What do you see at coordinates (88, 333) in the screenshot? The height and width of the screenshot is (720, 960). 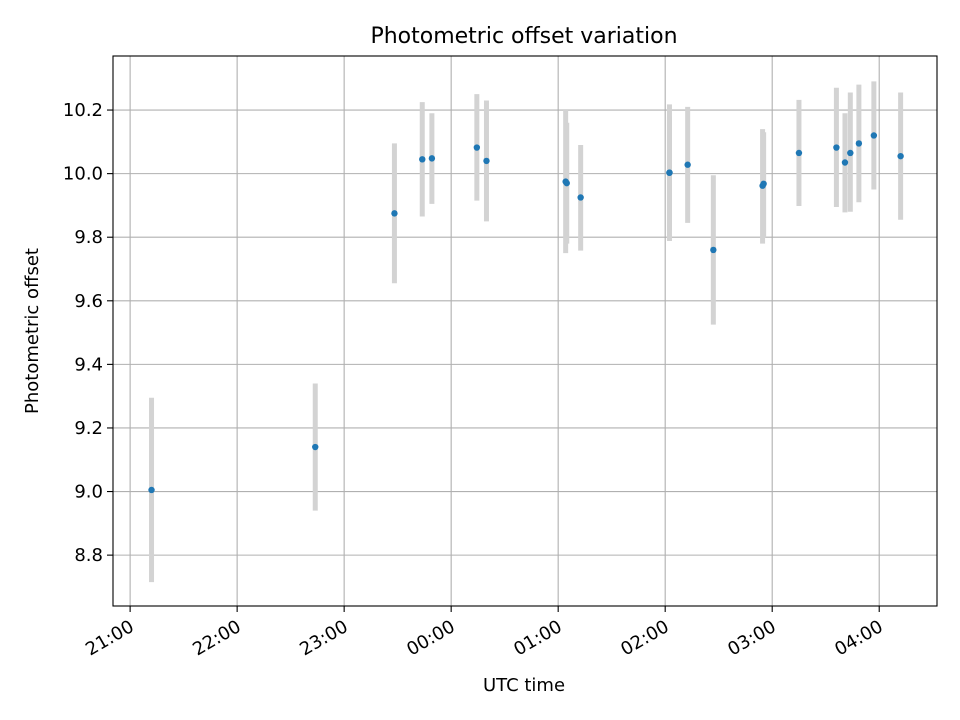 I see `y-axis: 8.8 9.0 9.2 9.4 9.6 9.8 10.0 10.2` at bounding box center [88, 333].